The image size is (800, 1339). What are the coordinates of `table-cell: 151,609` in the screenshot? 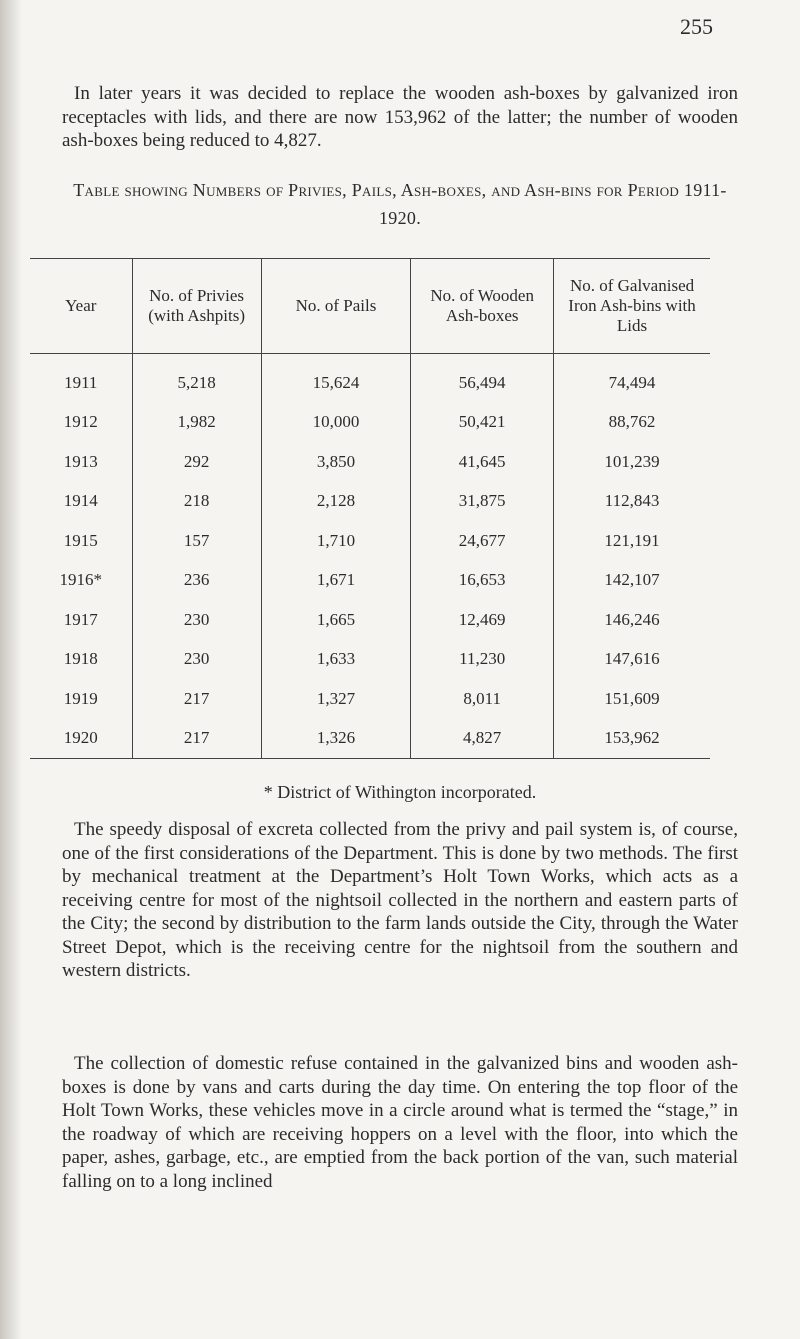 It's located at (631, 699).